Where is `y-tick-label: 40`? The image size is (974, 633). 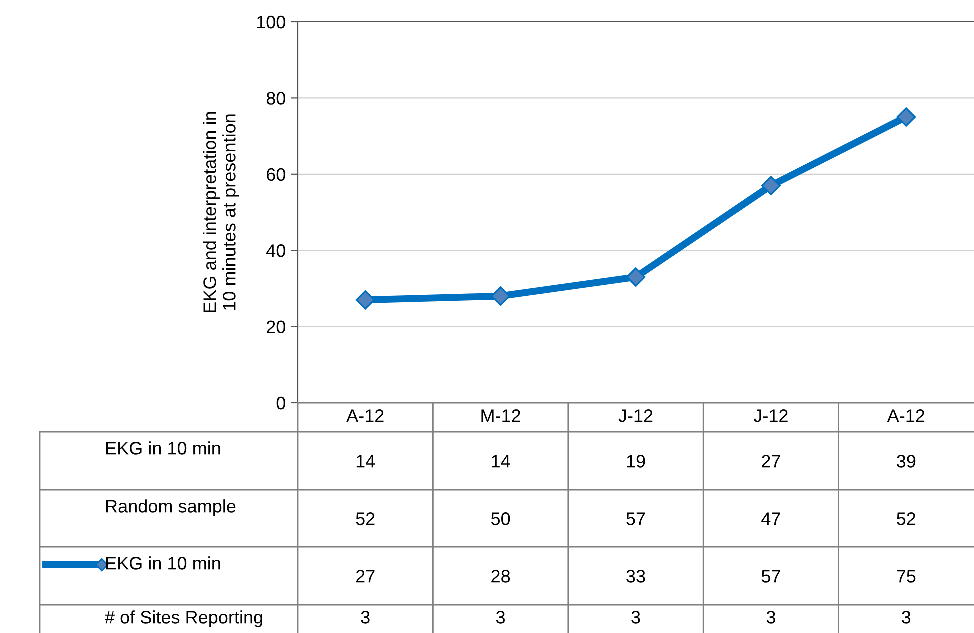
y-tick-label: 40 is located at coordinates (276, 251).